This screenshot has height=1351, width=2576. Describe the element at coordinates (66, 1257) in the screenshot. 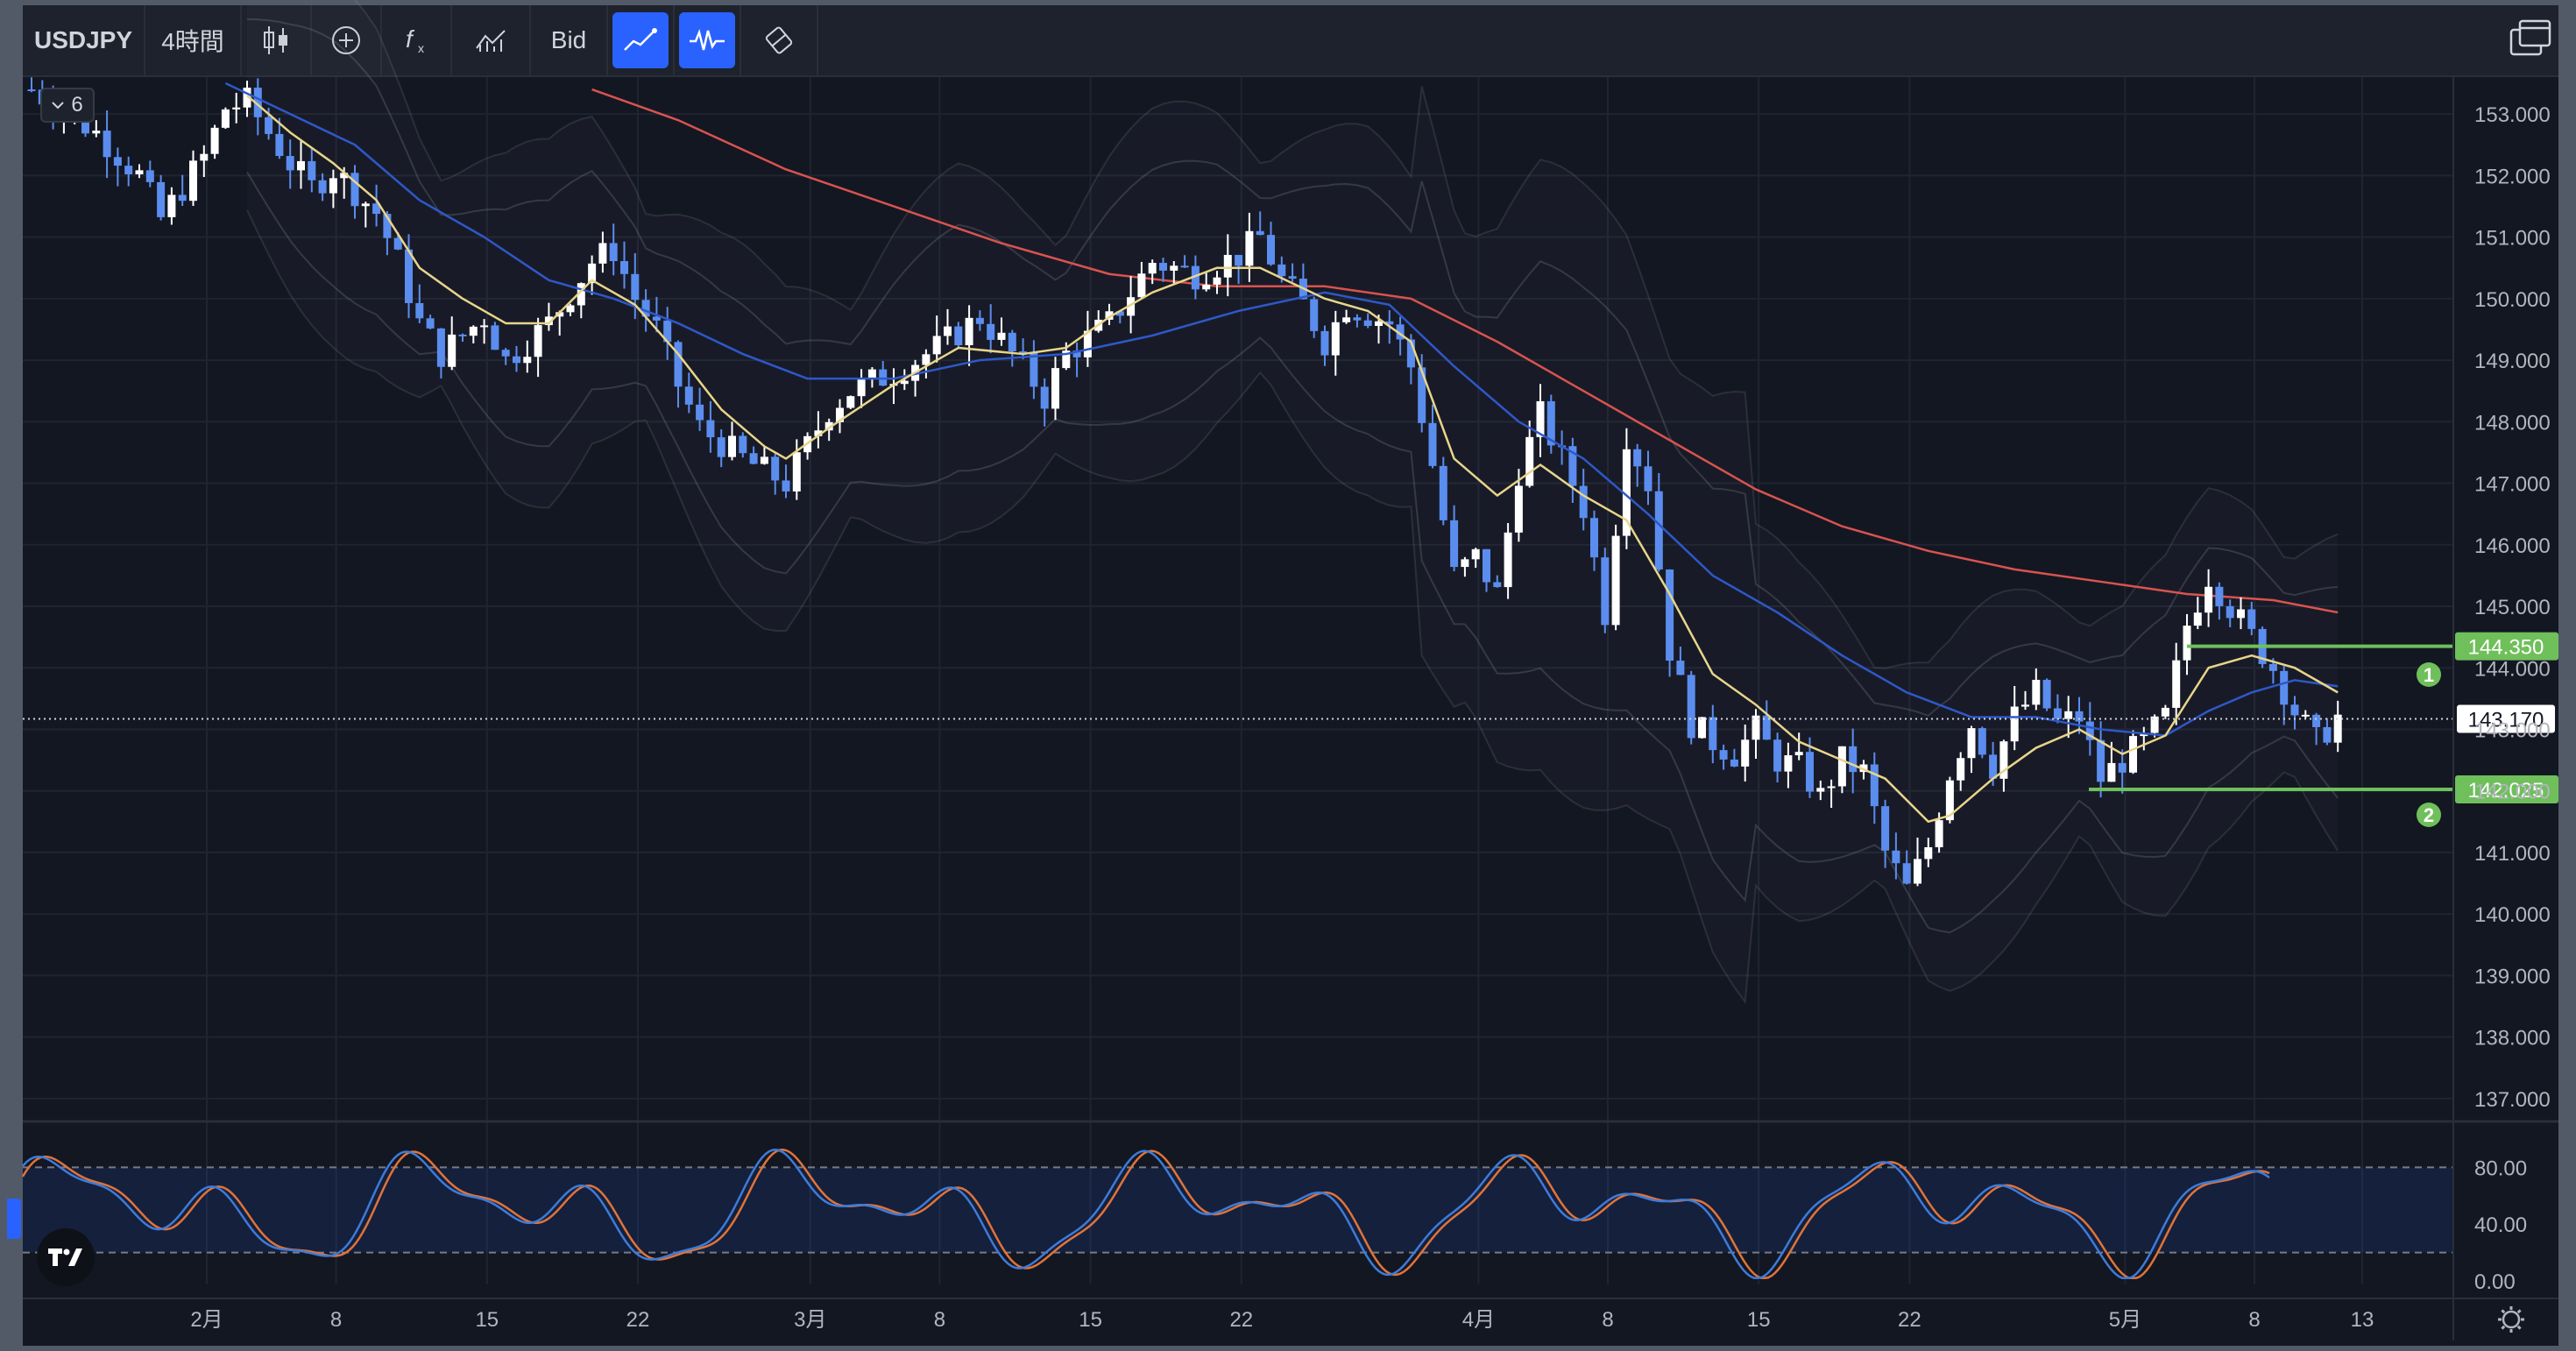

I see `tradingview-logo` at that location.